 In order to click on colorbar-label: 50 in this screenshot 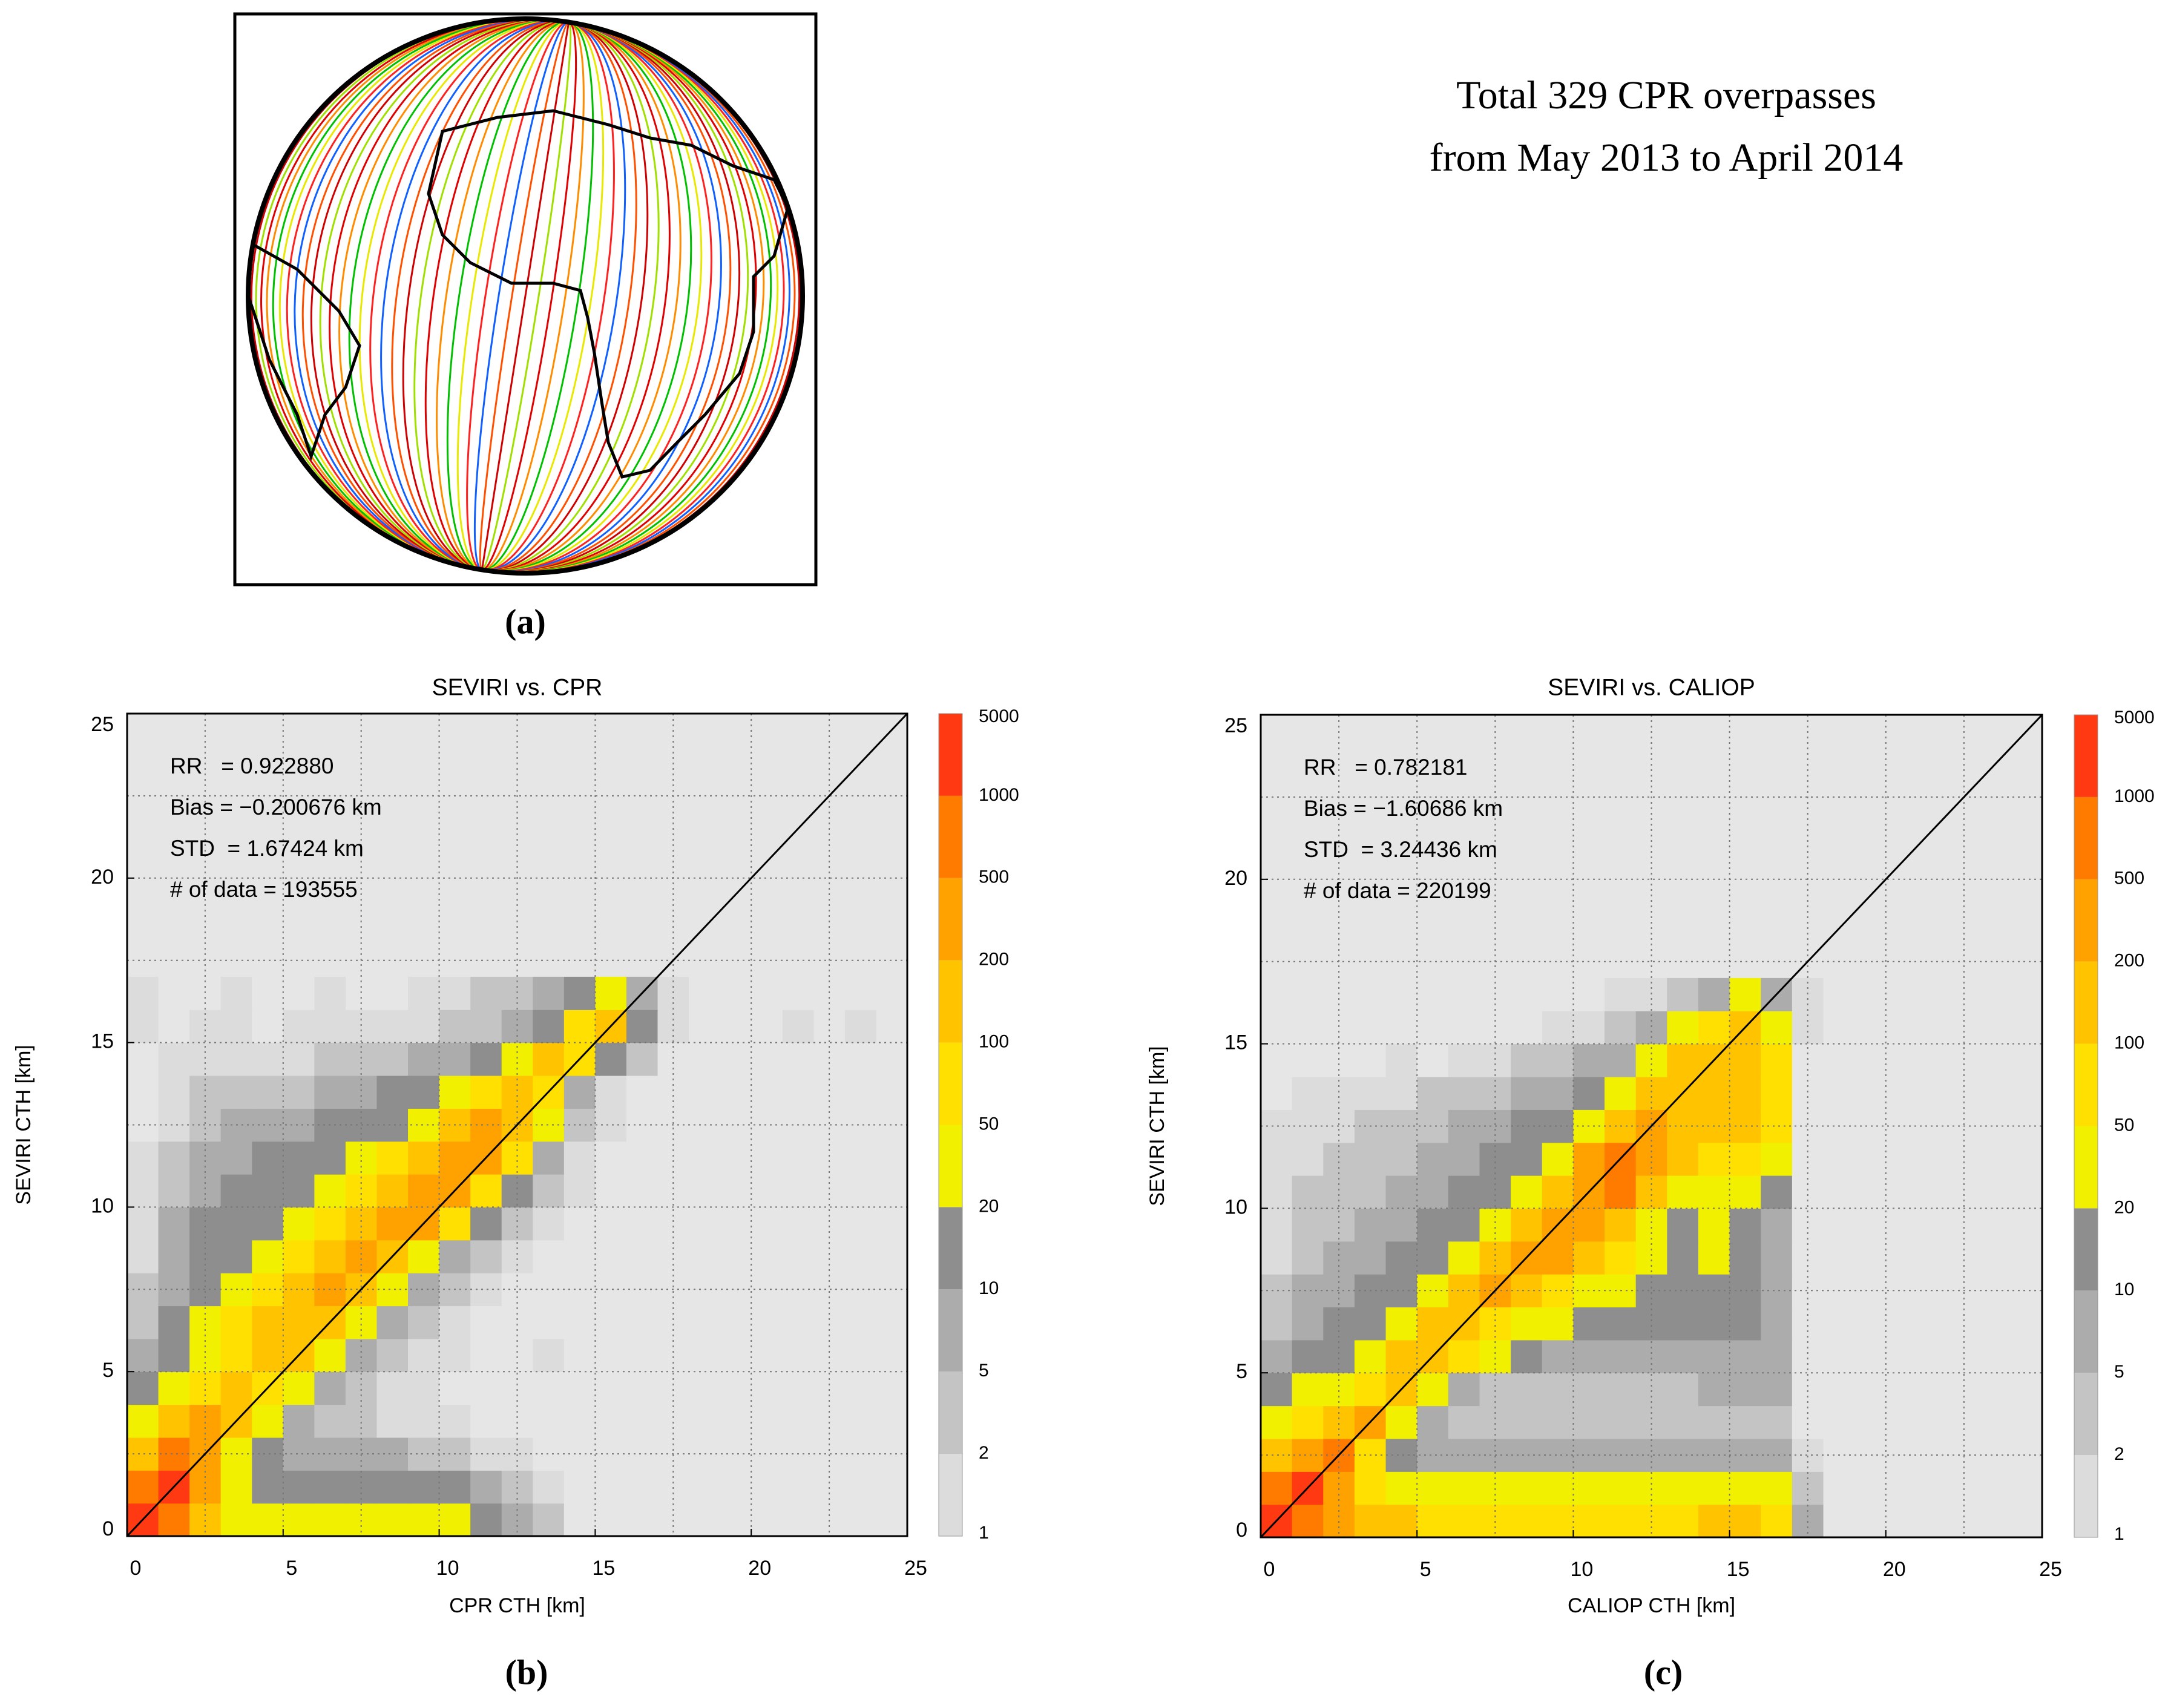, I will do `click(2124, 1125)`.